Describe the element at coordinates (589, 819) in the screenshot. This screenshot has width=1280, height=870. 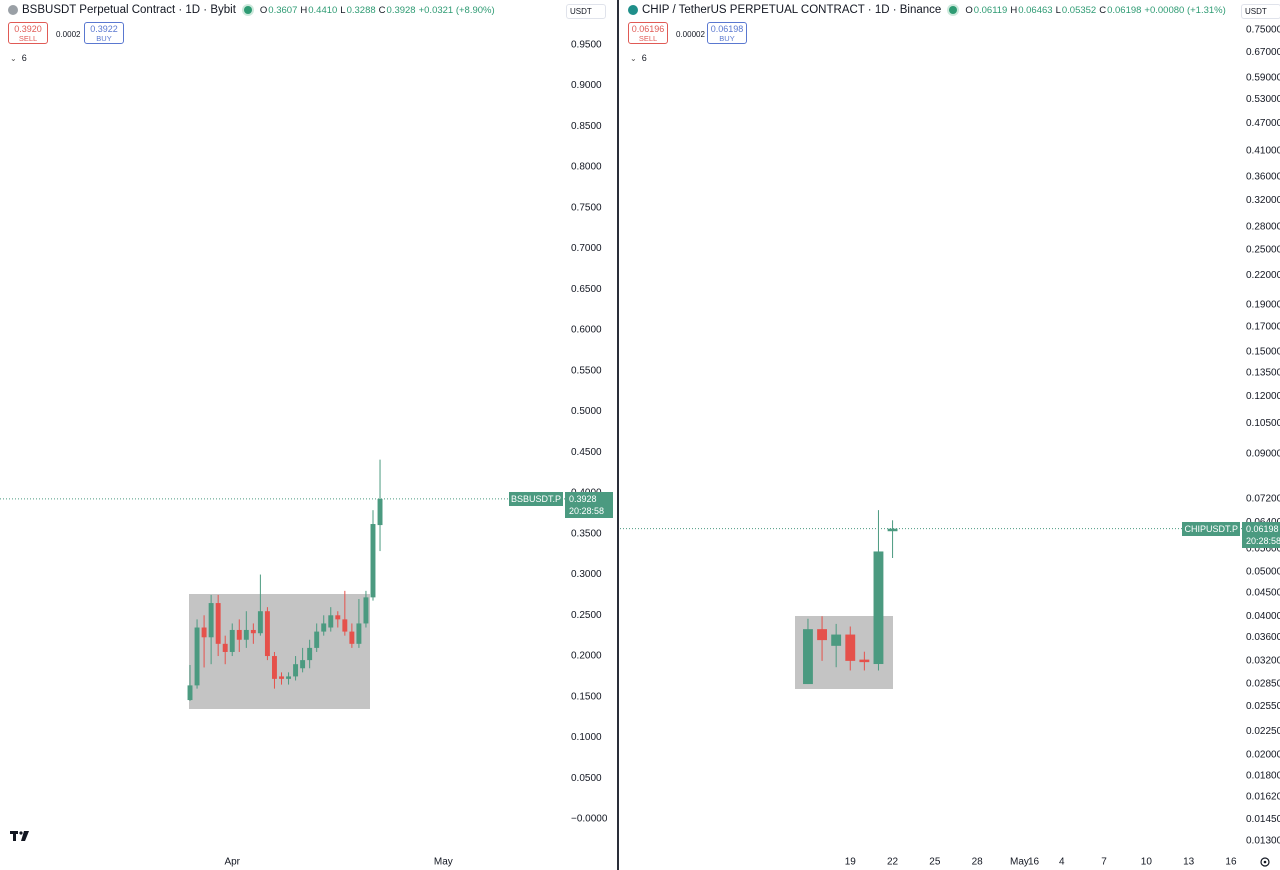
I see `y-tick-label: −0.0000` at that location.